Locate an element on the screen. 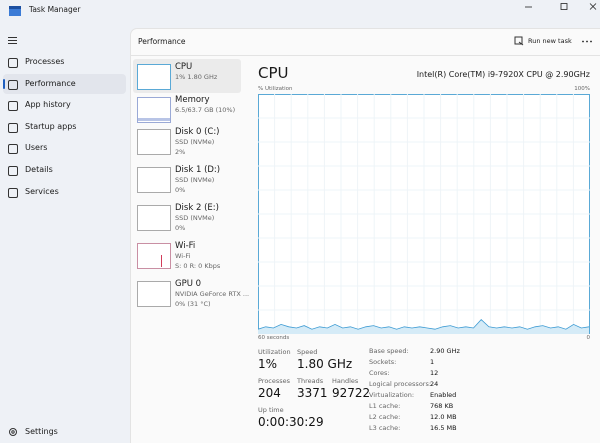 This screenshot has width=600, height=443. nav-item: Startup apps is located at coordinates (51, 126).